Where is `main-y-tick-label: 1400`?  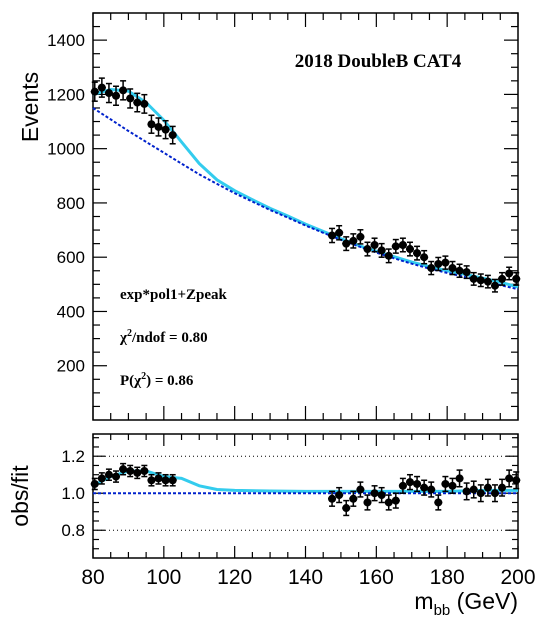
main-y-tick-label: 1400 is located at coordinates (66, 40).